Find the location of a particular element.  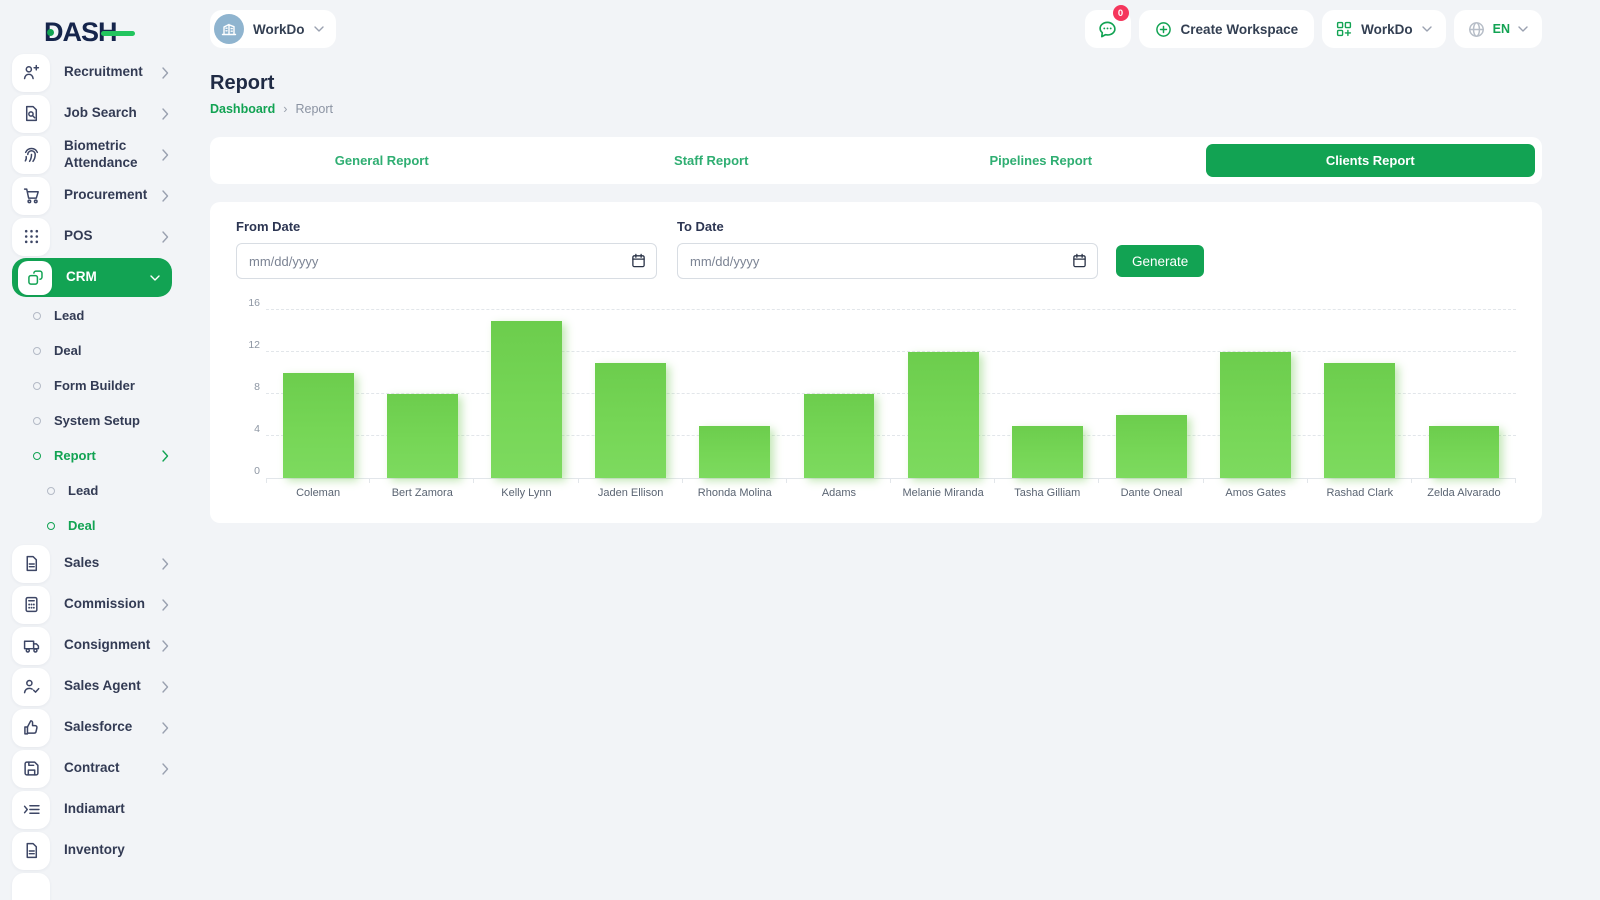

app-menu-button: WorkDo is located at coordinates (1384, 29).